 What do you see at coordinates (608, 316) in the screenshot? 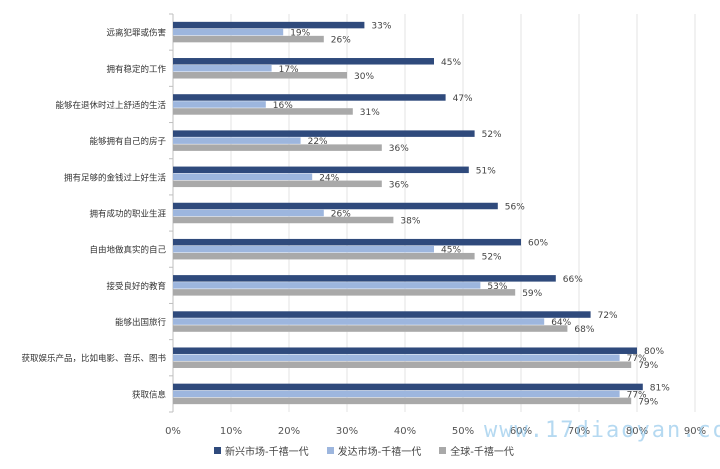
I see `data-label: 72%` at bounding box center [608, 316].